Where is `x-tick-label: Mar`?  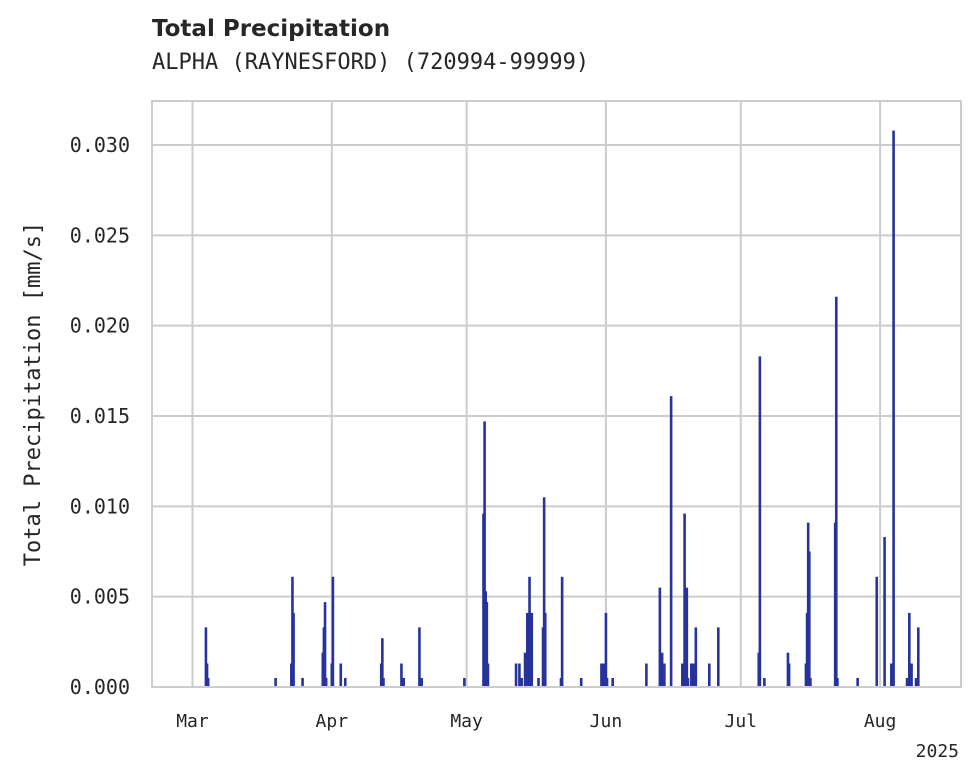 x-tick-label: Mar is located at coordinates (192, 721).